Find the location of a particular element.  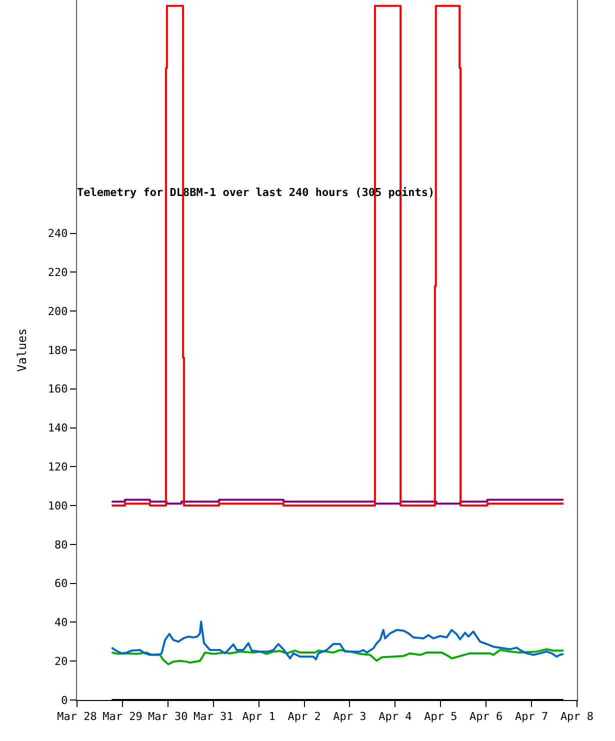

y-tick-label: 200 is located at coordinates (58, 311).